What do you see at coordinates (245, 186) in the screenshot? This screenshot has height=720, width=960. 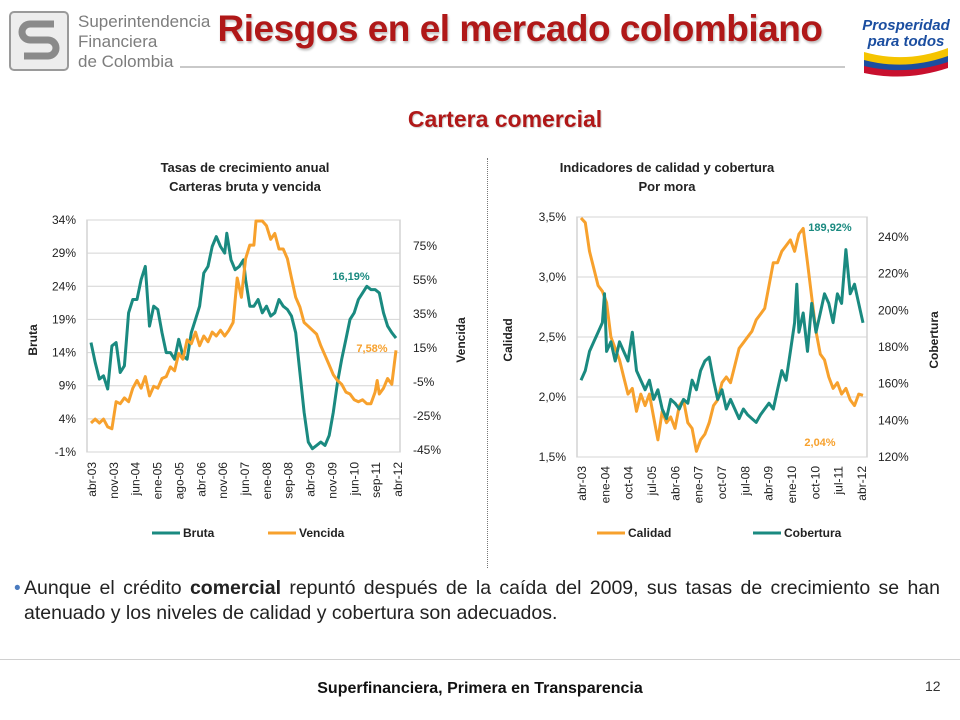 I see `chart1-subtitle: Carteras bruta y vencida` at bounding box center [245, 186].